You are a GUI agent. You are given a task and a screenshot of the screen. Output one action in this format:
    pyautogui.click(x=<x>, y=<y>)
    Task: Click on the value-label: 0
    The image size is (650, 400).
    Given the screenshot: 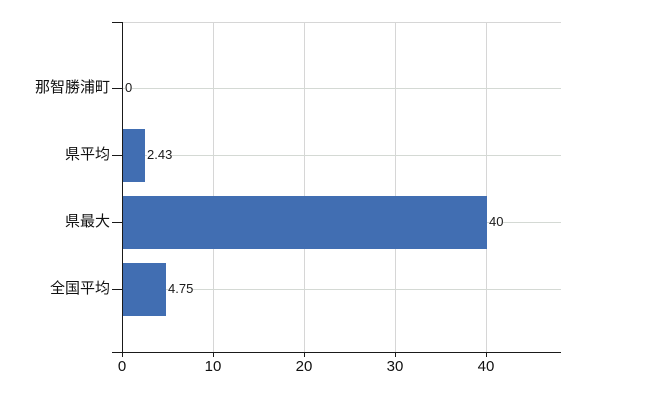 What is the action you would take?
    pyautogui.click(x=129, y=87)
    